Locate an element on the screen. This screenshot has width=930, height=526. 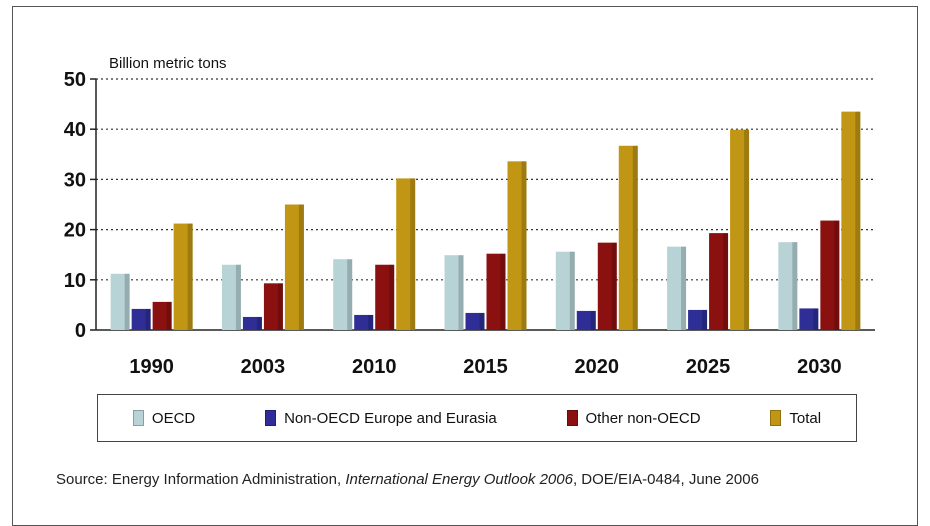
legend-item: Total is located at coordinates (795, 418).